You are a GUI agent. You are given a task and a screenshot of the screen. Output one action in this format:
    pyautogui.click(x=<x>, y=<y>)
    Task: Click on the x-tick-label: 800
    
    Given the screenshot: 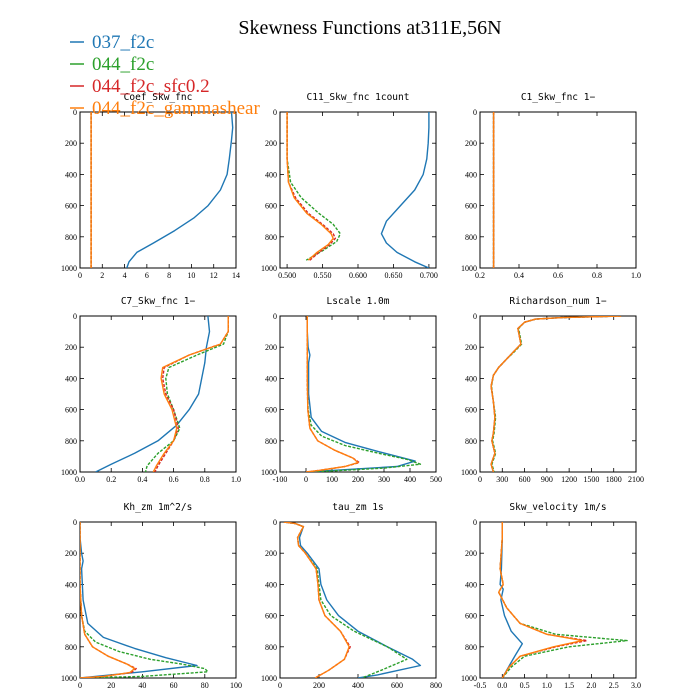 What is the action you would take?
    pyautogui.click(x=436, y=685)
    